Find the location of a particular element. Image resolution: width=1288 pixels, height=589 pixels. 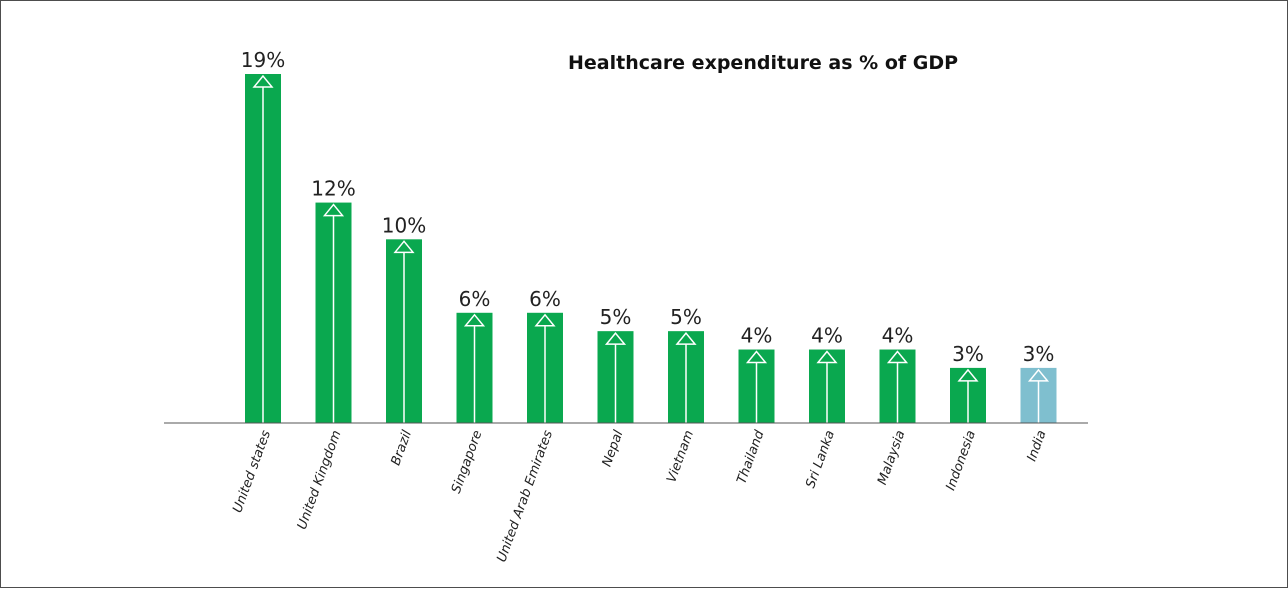

x-tick-label: United Arab Emirates is located at coordinates (525, 496).